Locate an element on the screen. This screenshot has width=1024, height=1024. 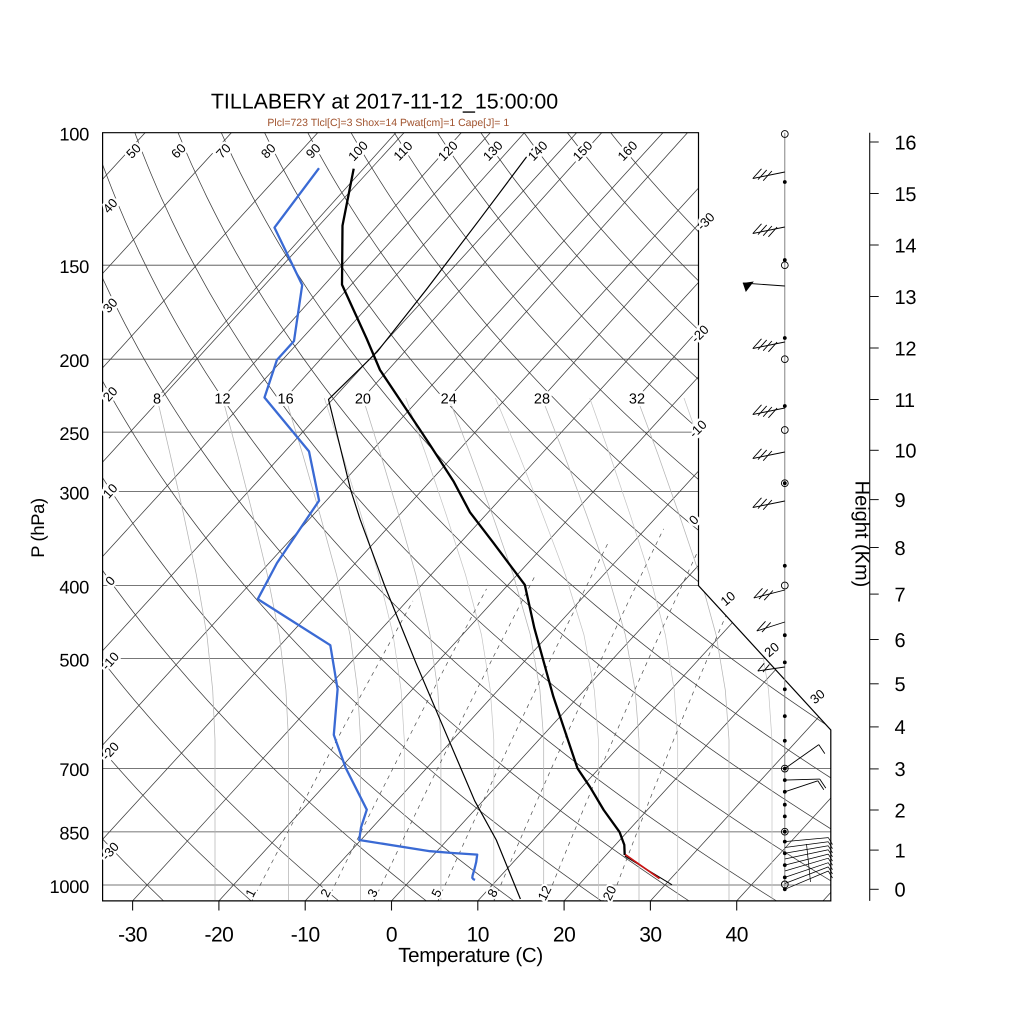
svg-text:TILLABERY at 2017-11-12_15:00:: TILLABERY at 2017-11-12_15:00:00 is located at coordinates (384, 102).